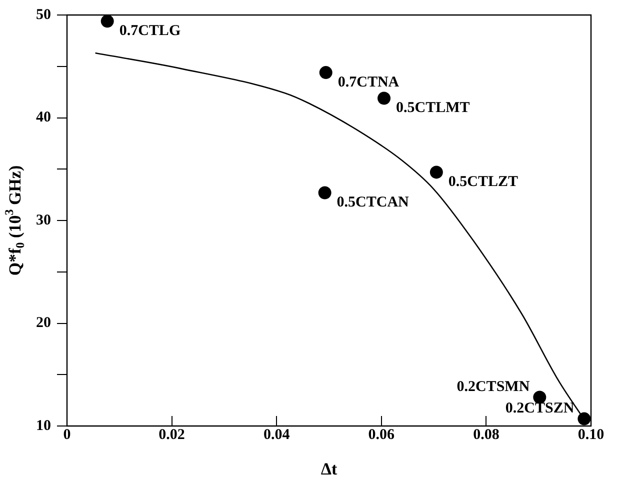  Describe the element at coordinates (43, 220) in the screenshot. I see `y-tick-label: 30` at that location.